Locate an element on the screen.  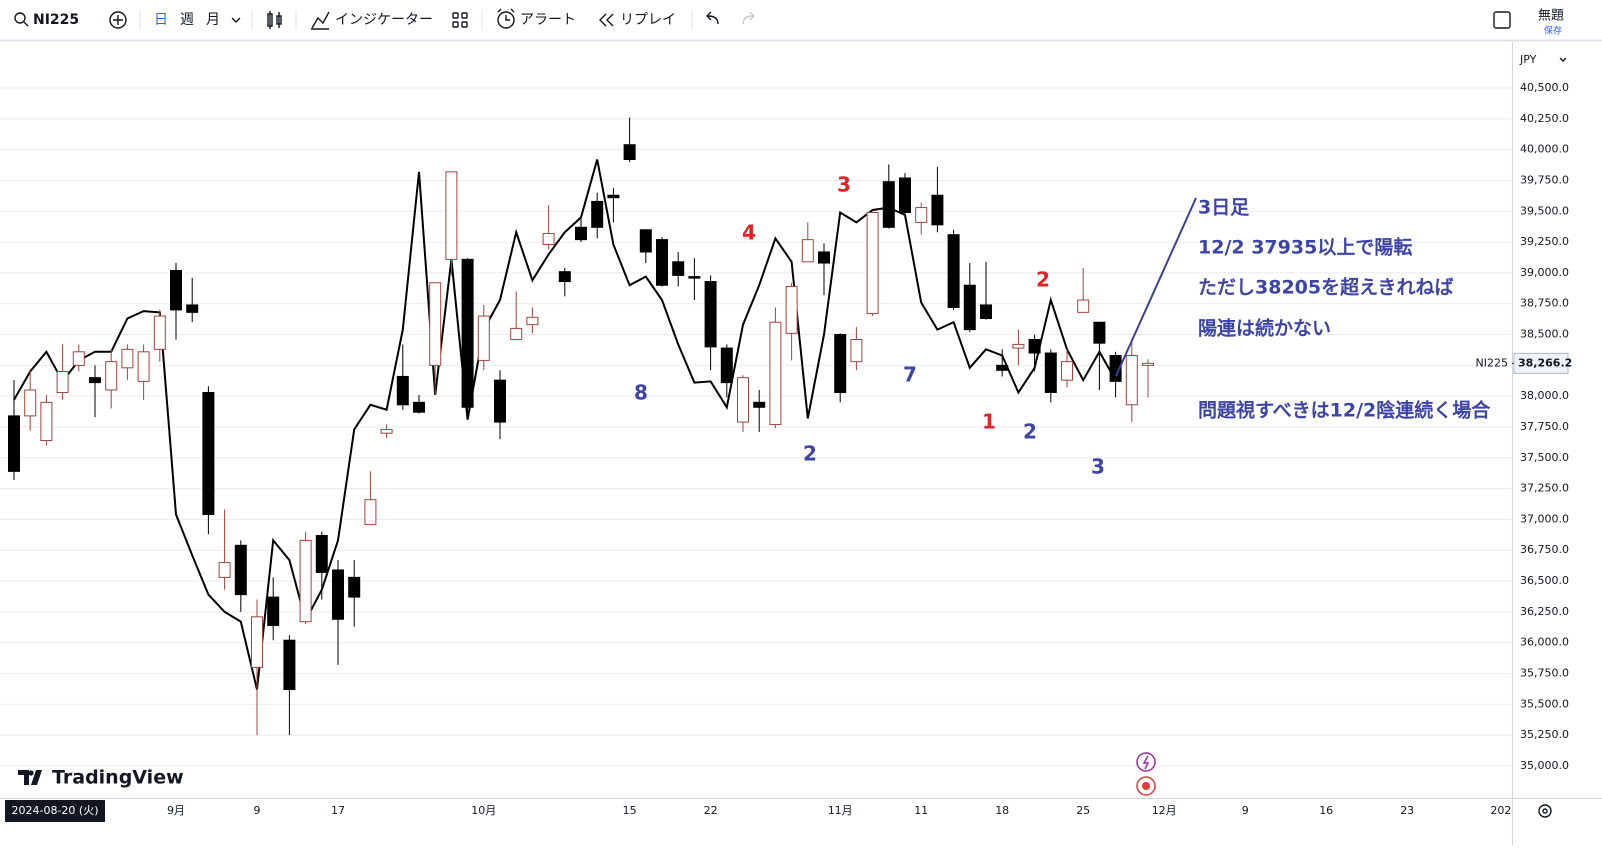
currency: JPY is located at coordinates (1528, 59).